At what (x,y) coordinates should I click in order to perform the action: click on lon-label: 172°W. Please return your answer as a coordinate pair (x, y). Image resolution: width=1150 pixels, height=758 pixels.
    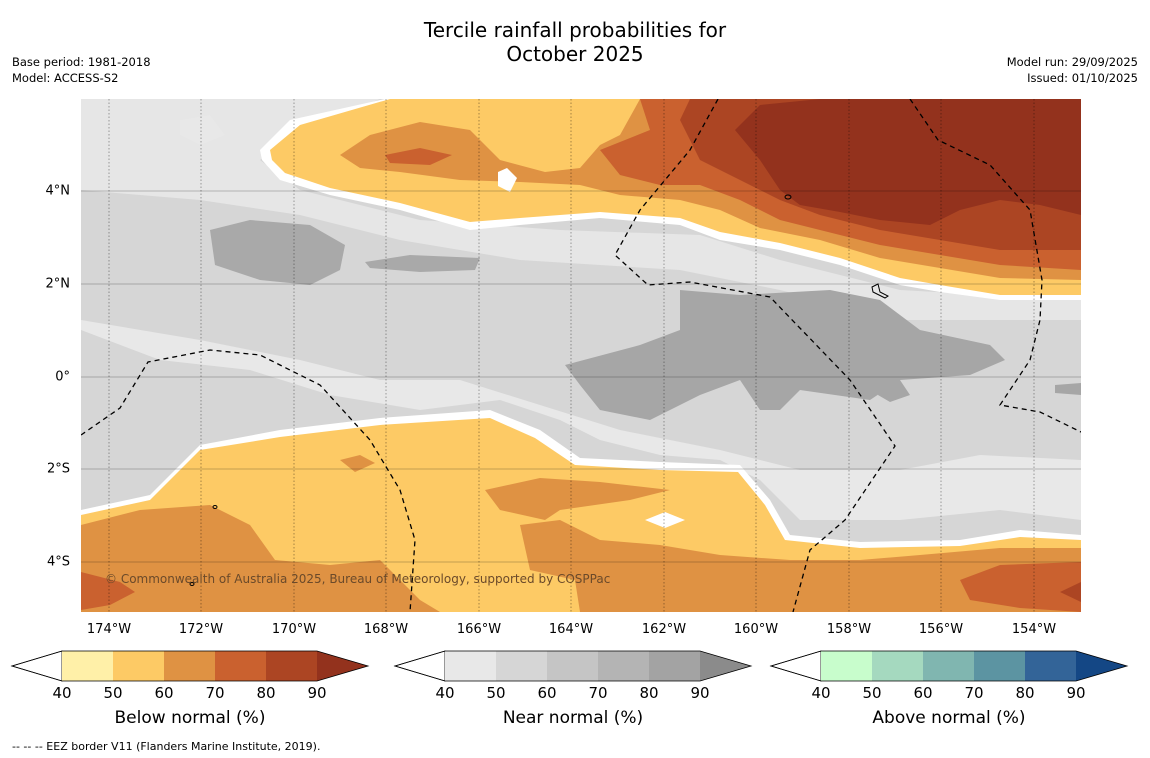
    Looking at the image, I should click on (201, 629).